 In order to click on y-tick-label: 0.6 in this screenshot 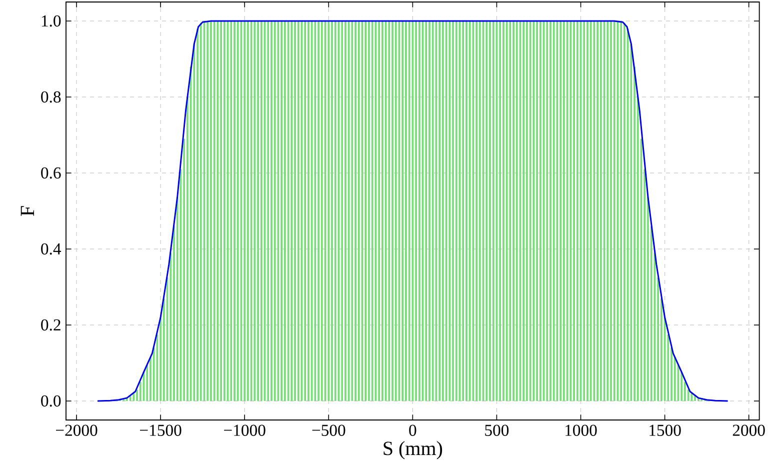, I will do `click(51, 173)`.